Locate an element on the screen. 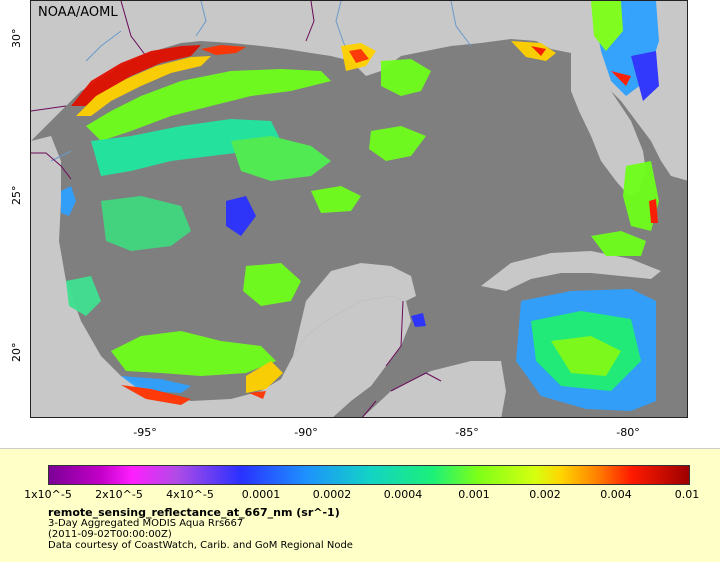 The height and width of the screenshot is (562, 720). lon-tick-85: -85° is located at coordinates (467, 432).